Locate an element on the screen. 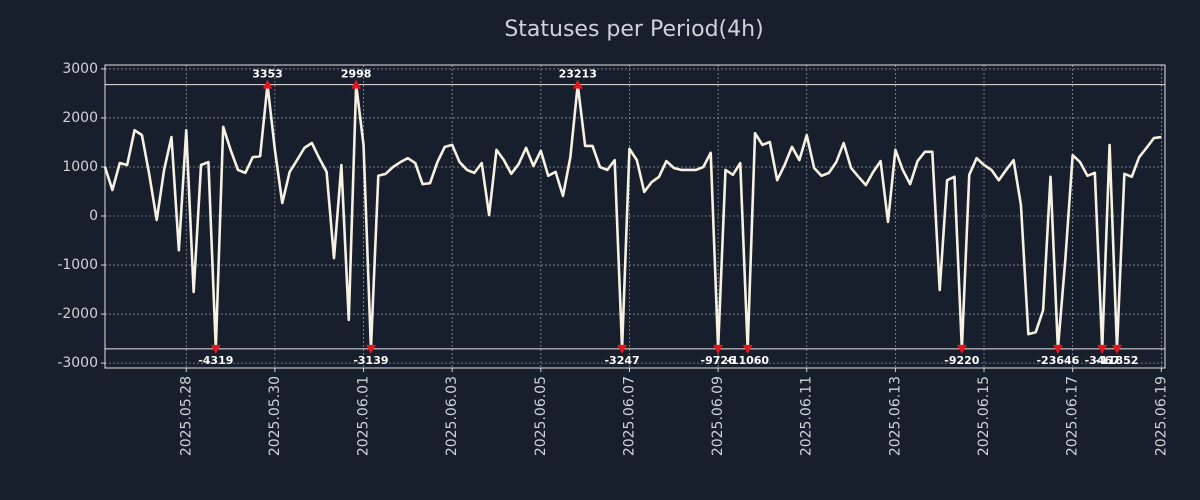 The height and width of the screenshot is (500, 1200). outlier-label: -9220 is located at coordinates (962, 360).